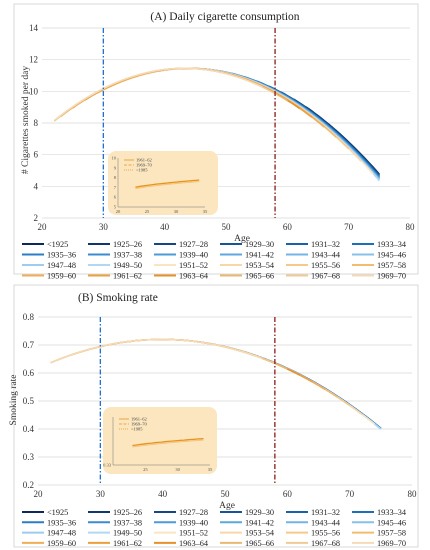  What do you see at coordinates (115, 207) in the screenshot?
I see `inset-y-tick-label: 5` at bounding box center [115, 207].